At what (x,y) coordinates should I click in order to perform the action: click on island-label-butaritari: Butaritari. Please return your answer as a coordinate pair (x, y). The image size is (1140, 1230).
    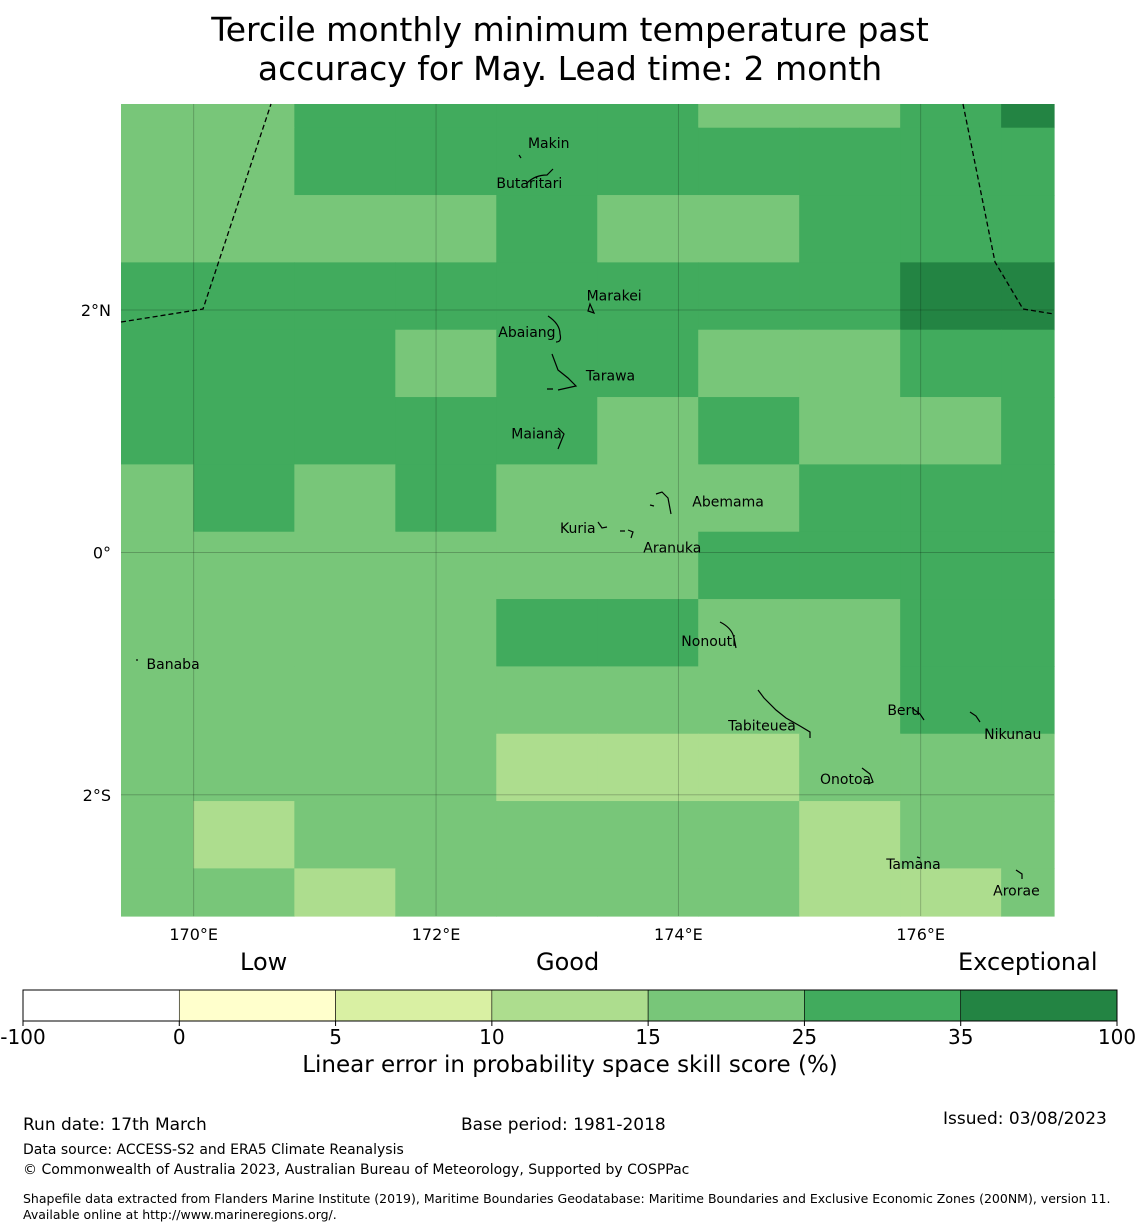
    Looking at the image, I should click on (529, 184).